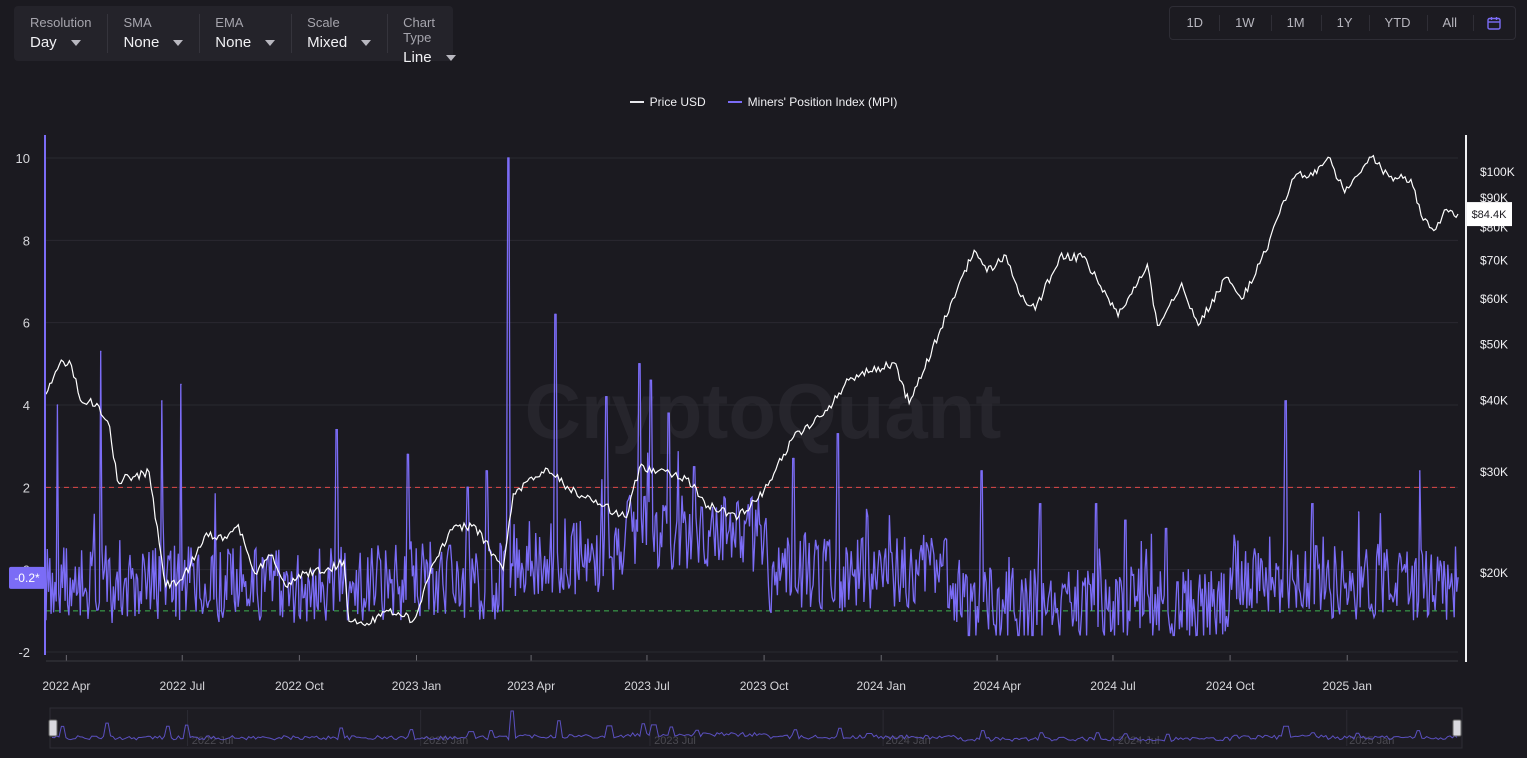  I want to click on y-left-tick-label: 6, so click(26, 323).